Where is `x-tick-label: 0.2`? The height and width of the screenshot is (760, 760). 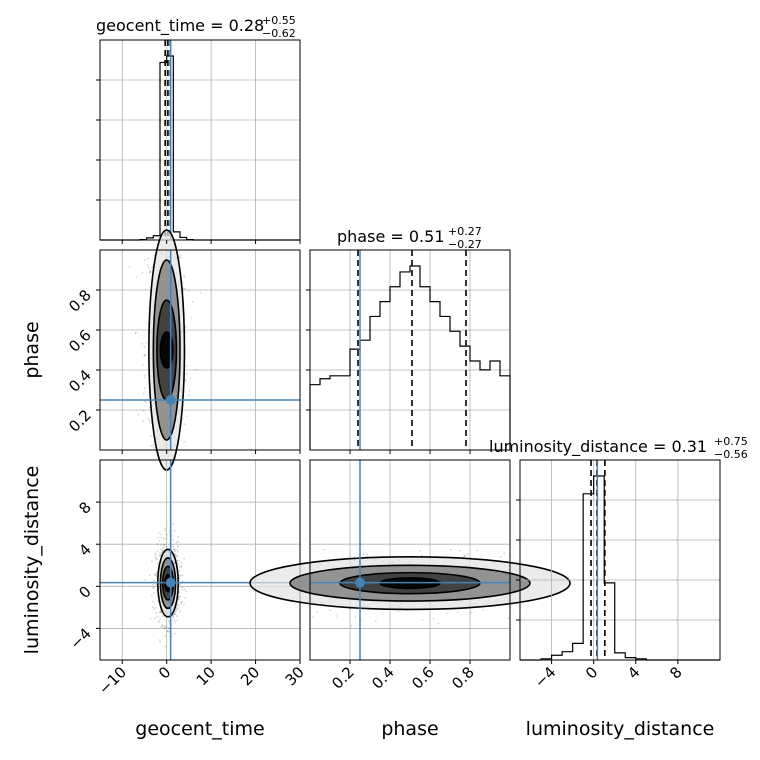 x-tick-label: 0.2 is located at coordinates (343, 678).